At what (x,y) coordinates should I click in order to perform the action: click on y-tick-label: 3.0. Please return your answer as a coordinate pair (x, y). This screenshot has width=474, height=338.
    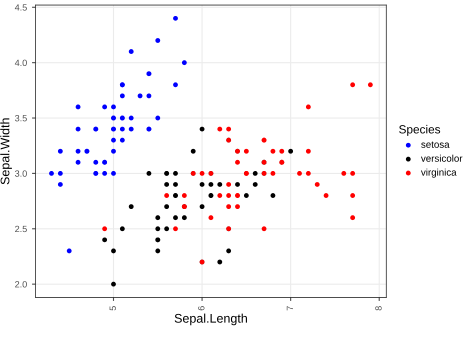
    Looking at the image, I should click on (21, 173).